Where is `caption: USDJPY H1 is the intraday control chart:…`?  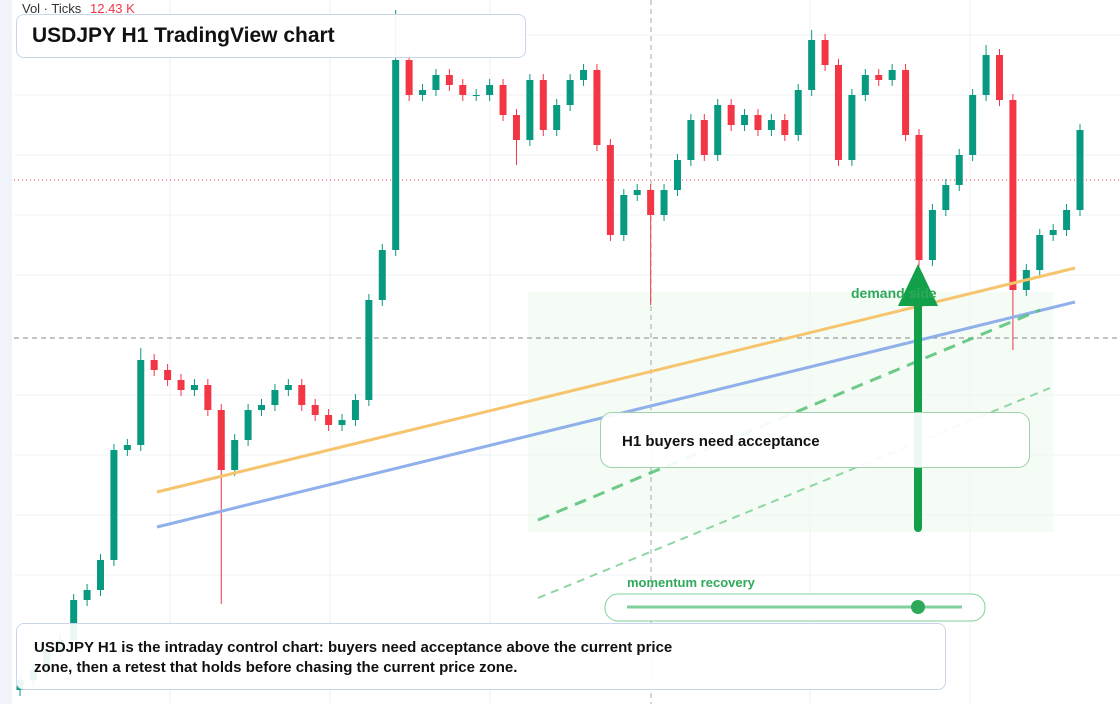
caption: USDJPY H1 is the intraday control chart:… is located at coordinates (353, 657).